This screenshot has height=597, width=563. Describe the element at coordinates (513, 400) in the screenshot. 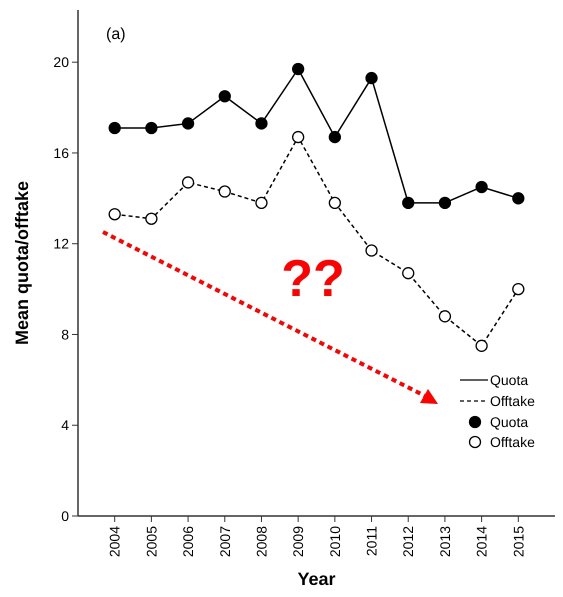

I see `legend-label: Offtake` at that location.